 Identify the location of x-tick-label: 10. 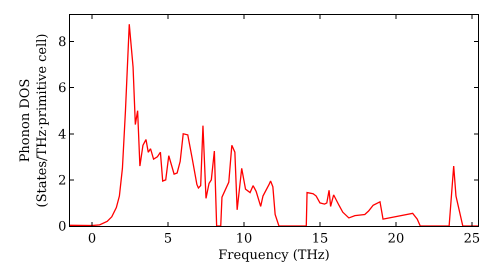
(244, 239).